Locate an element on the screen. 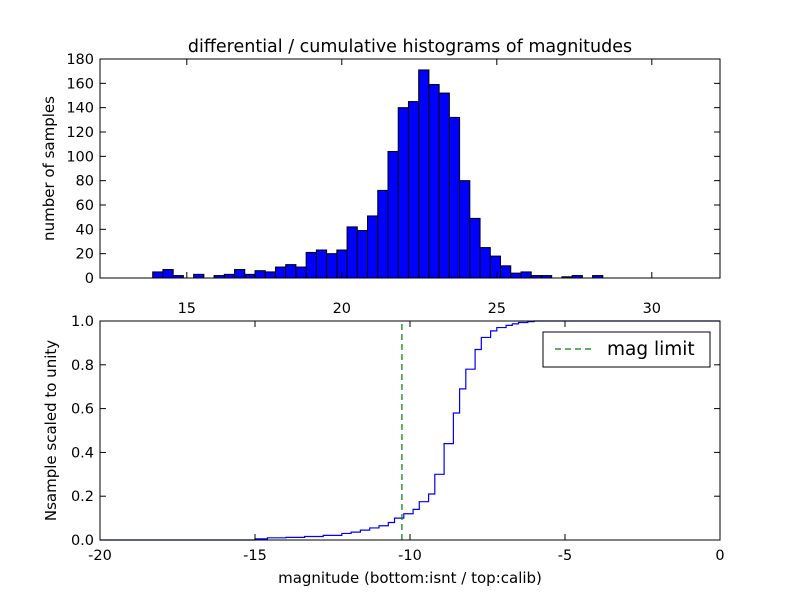  histogram-x-tick-label: 15 is located at coordinates (187, 309).